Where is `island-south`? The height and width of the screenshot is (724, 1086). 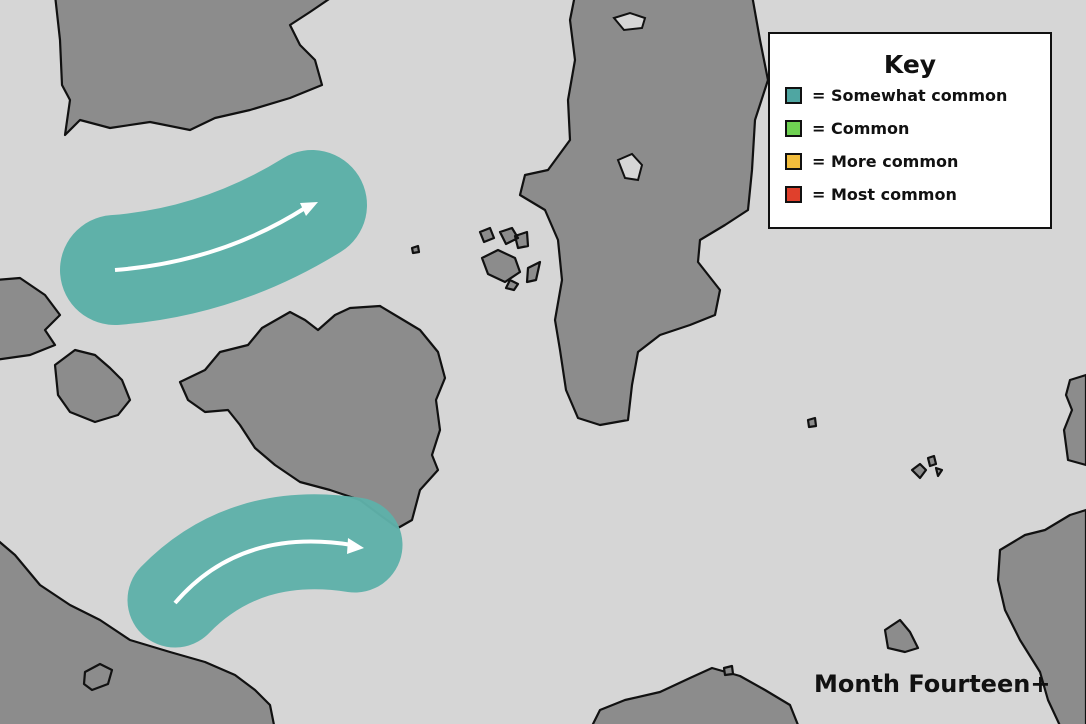 island-south is located at coordinates (901, 636).